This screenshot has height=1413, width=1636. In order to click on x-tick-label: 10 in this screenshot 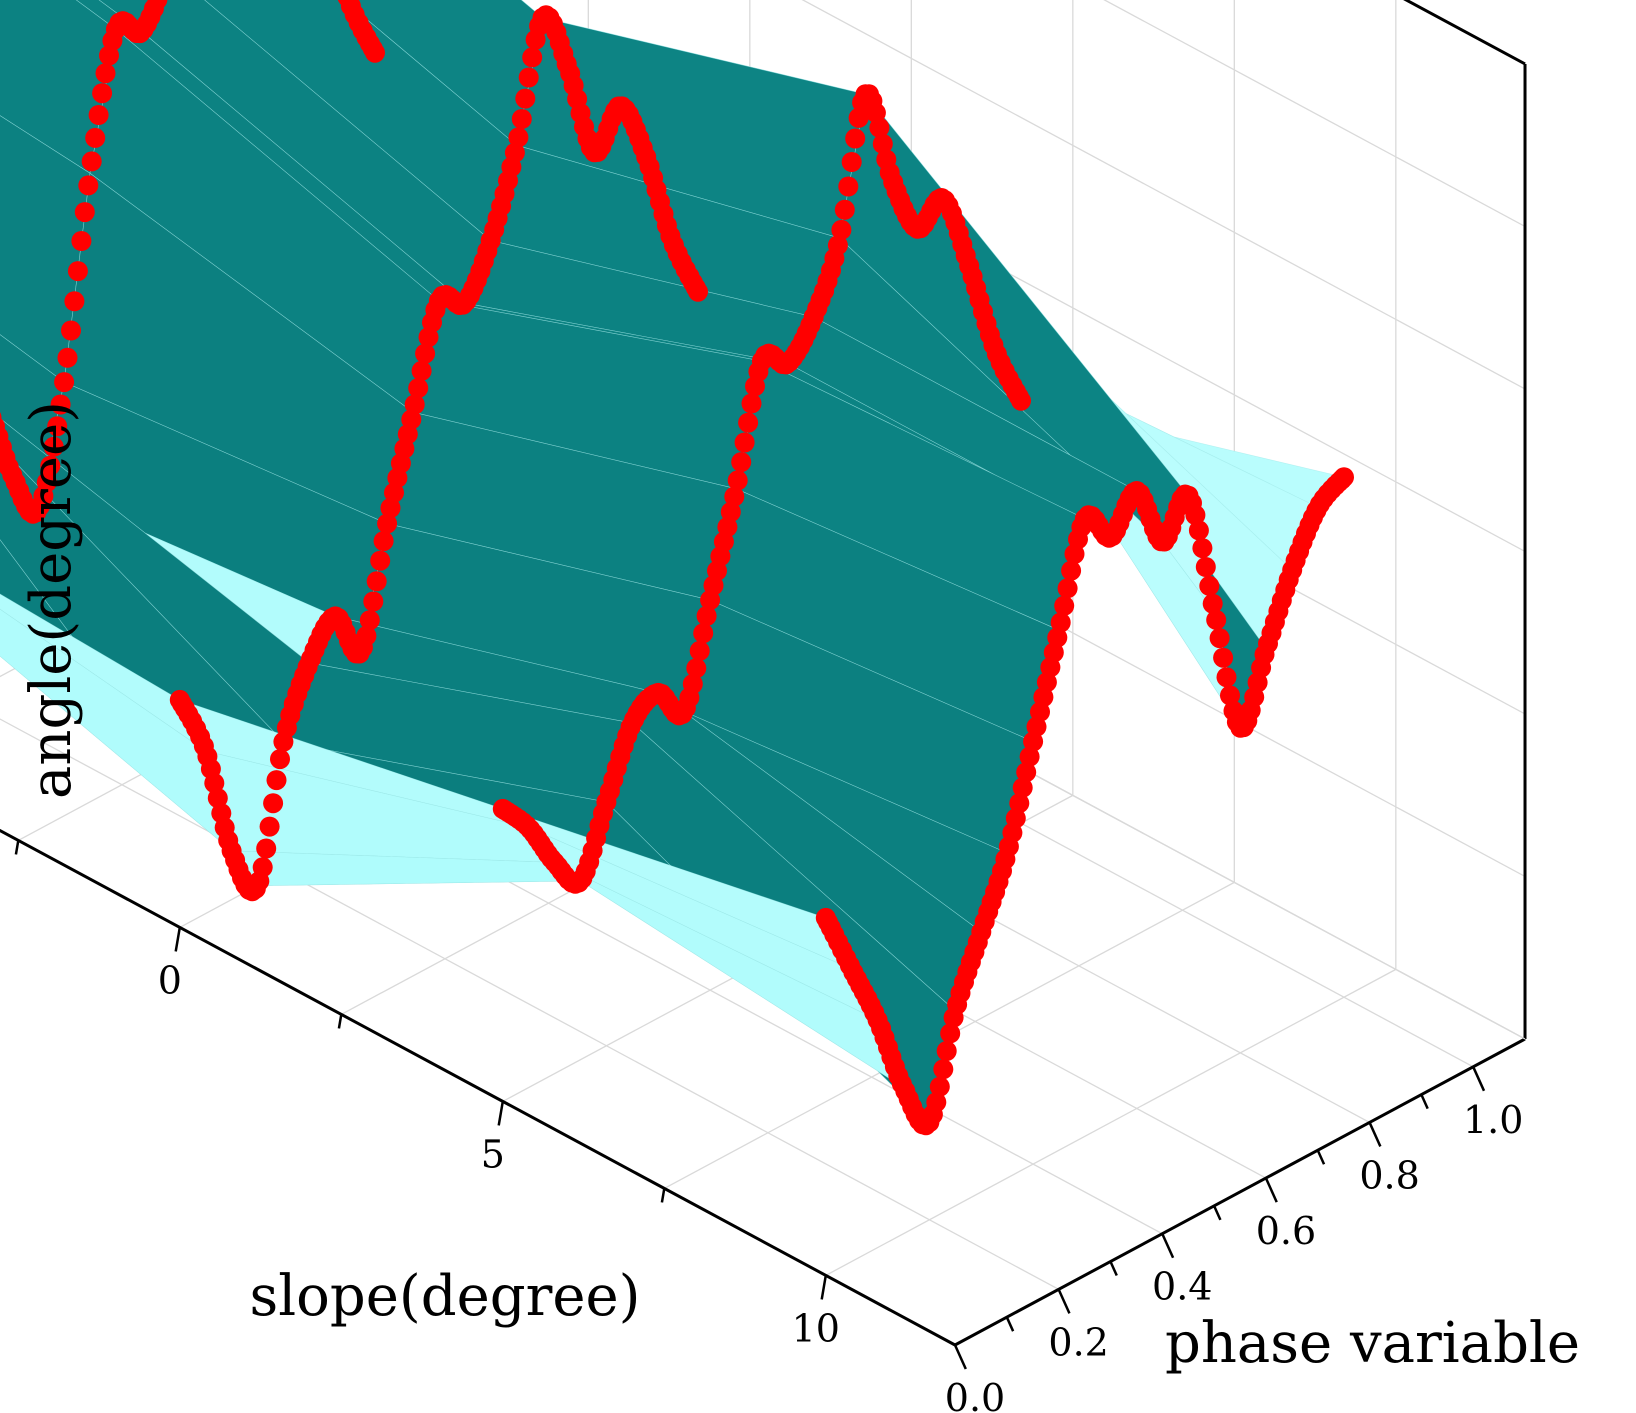, I will do `click(816, 1328)`.